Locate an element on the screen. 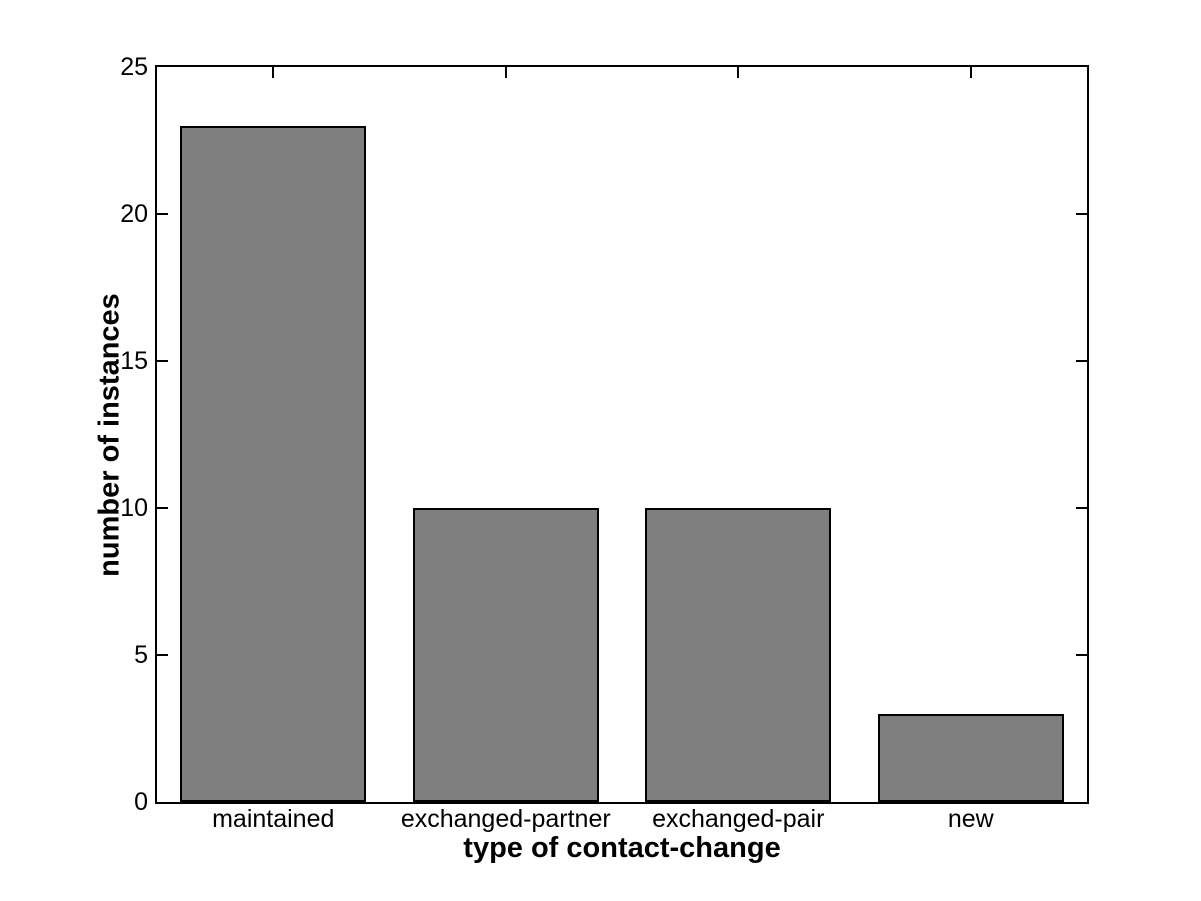  y-tick-label: 5 is located at coordinates (141, 655).